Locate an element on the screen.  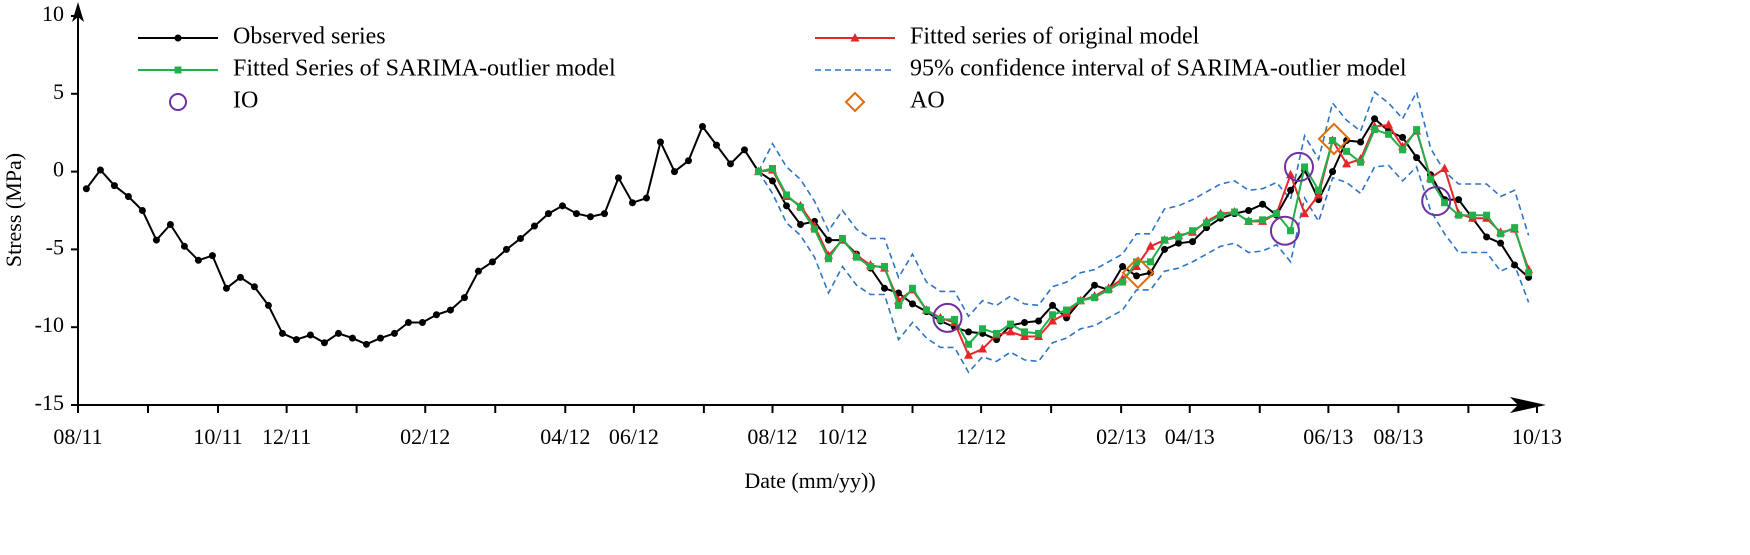
y-tick-label: -5 is located at coordinates (55, 246).